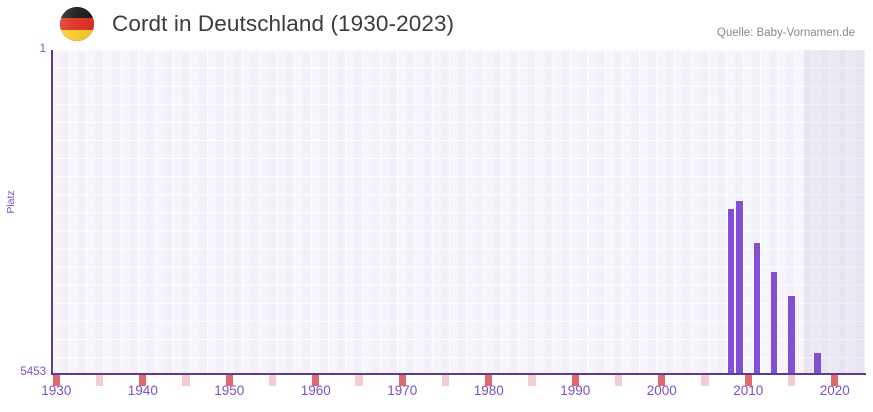  What do you see at coordinates (99, 380) in the screenshot?
I see `x-axis-tick-mark-1935` at bounding box center [99, 380].